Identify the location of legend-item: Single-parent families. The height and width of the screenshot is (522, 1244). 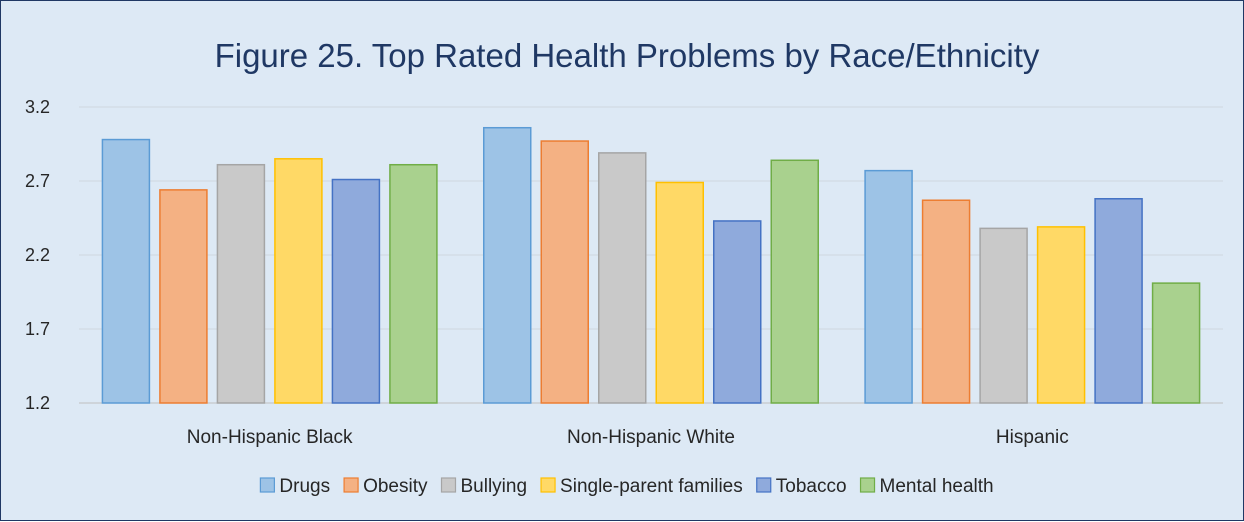
(641, 486).